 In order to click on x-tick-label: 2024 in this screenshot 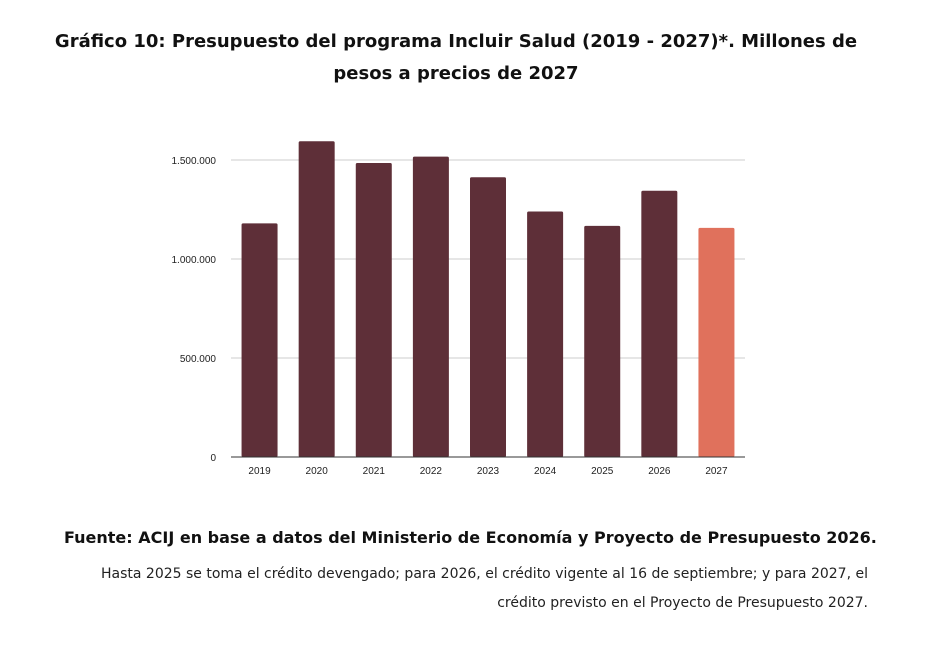, I will do `click(545, 471)`.